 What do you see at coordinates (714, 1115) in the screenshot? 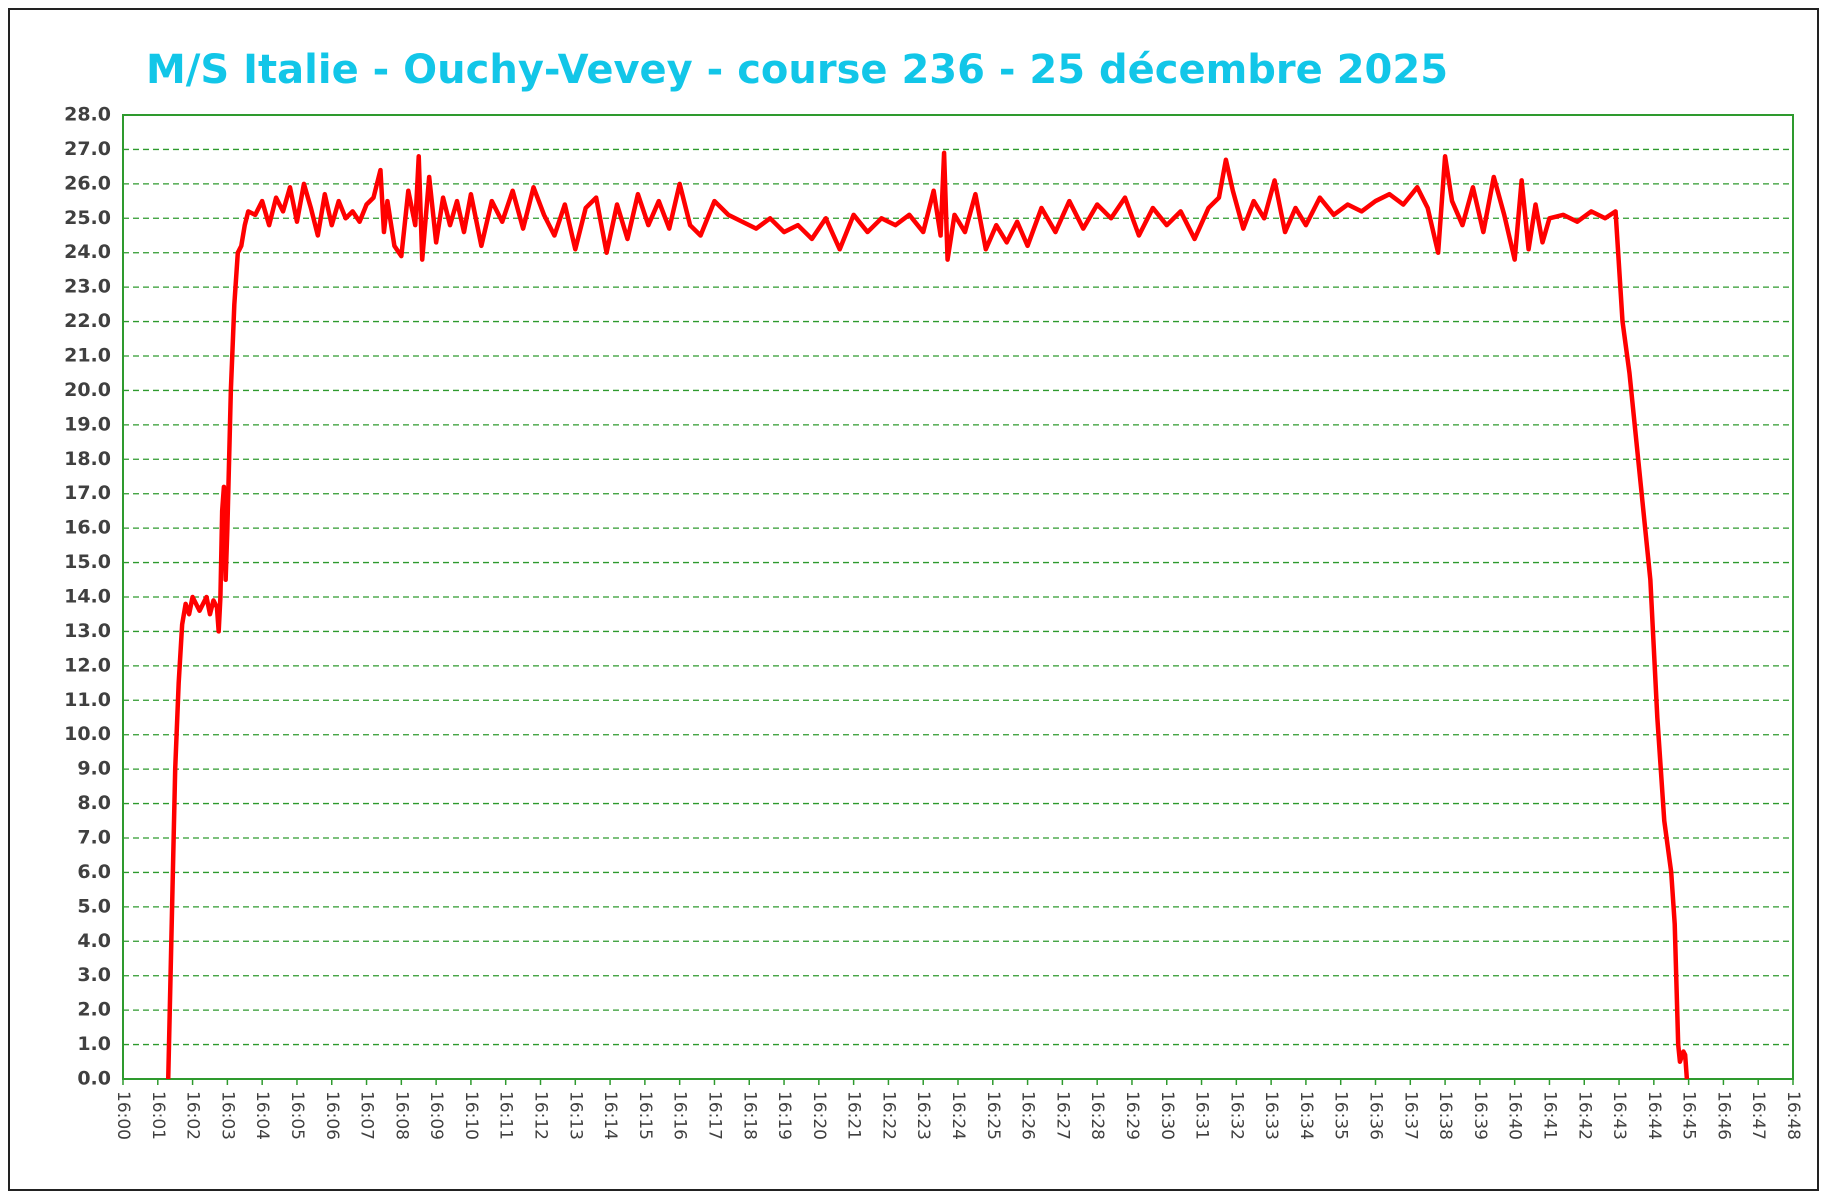
I see `x-tick-label: 16:17` at bounding box center [714, 1115].